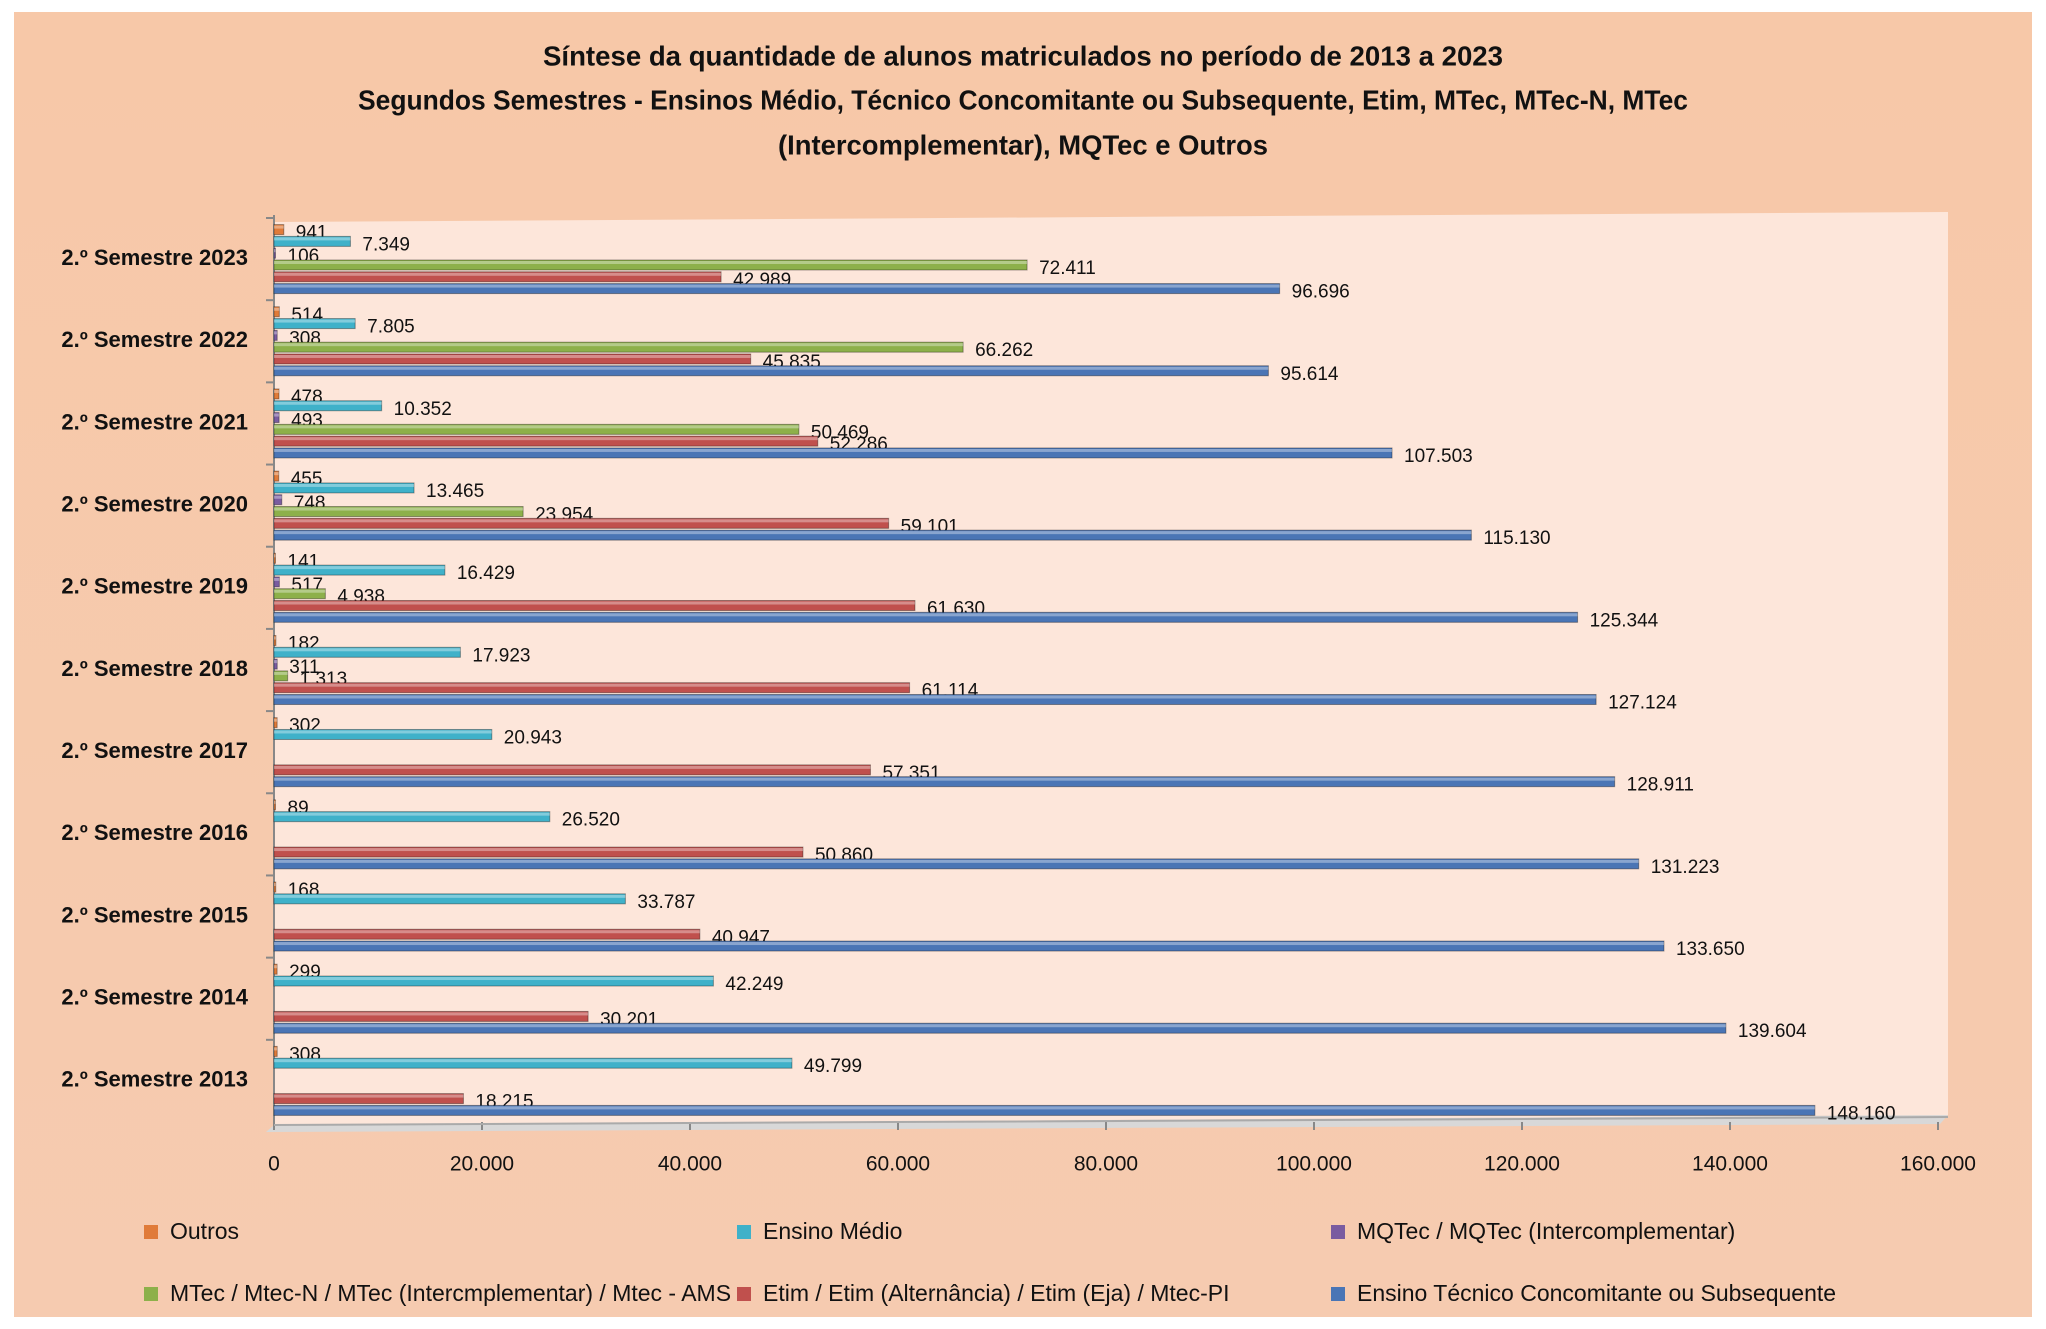 This screenshot has height=1329, width=2046. What do you see at coordinates (154, 832) in the screenshot?
I see `y-tick-label: 2.º Semestre 2016` at bounding box center [154, 832].